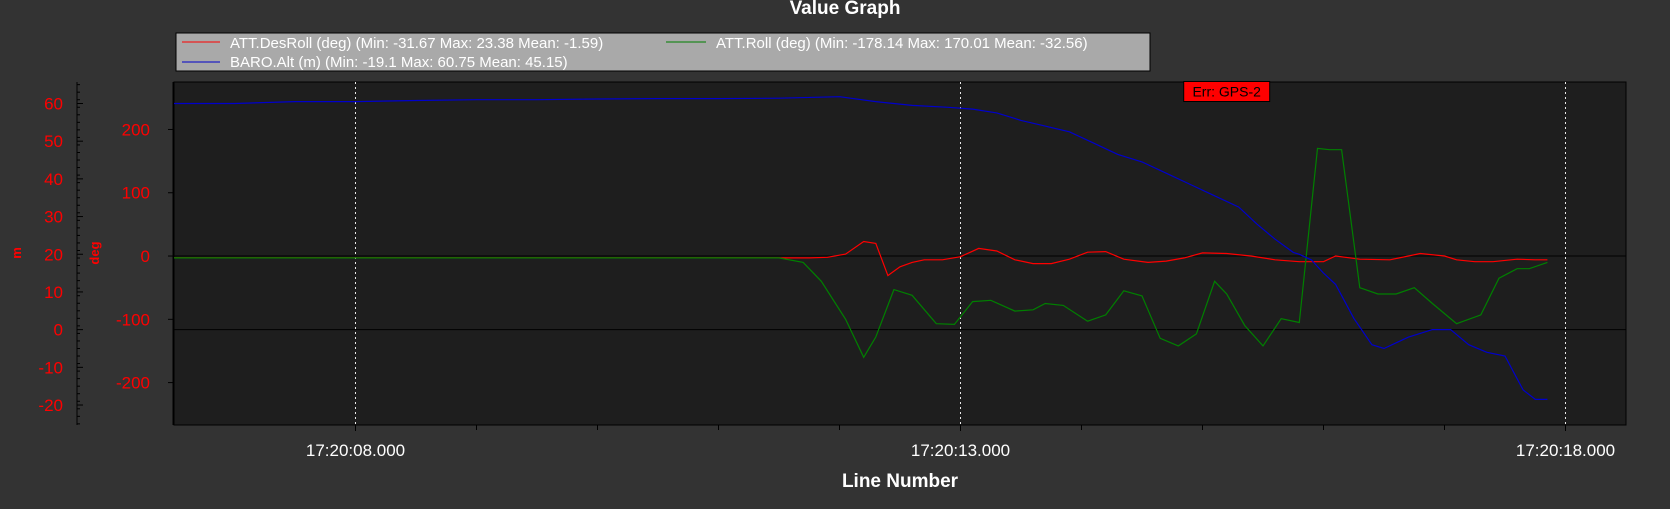 The width and height of the screenshot is (1670, 509). I want to click on annotation-box, so click(1227, 91).